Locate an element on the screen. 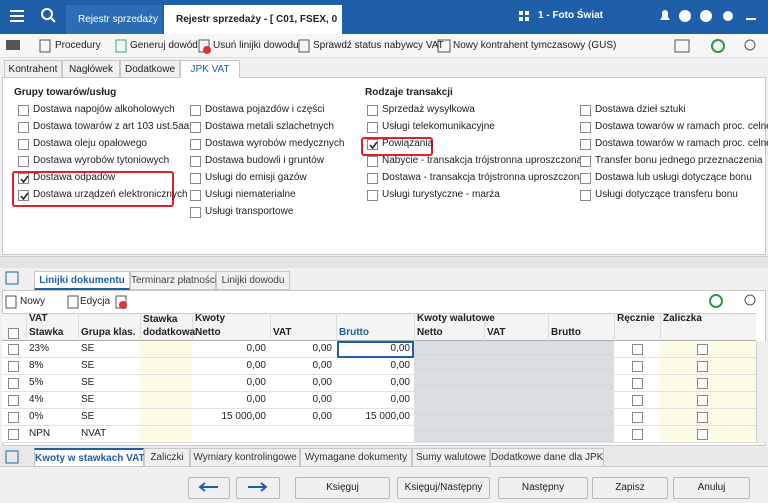  window-tab: Rejestr sprzedaży is located at coordinates (114, 19).